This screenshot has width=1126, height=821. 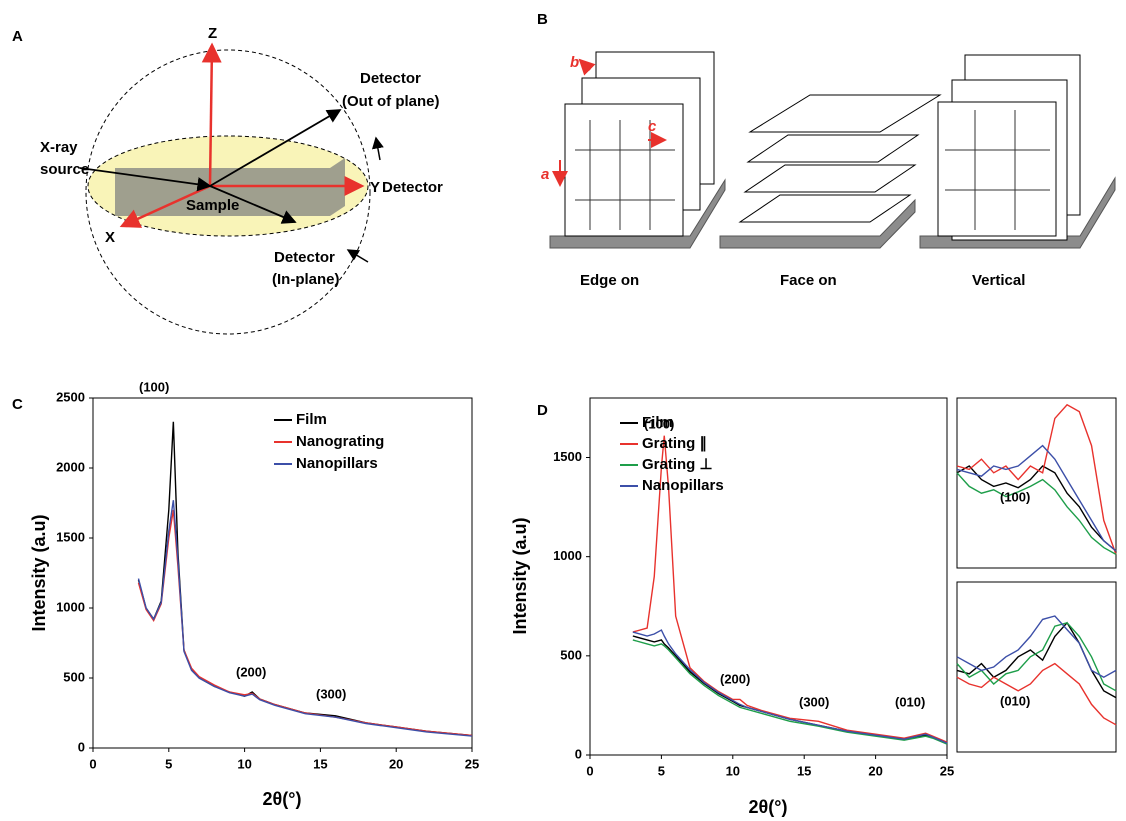 What do you see at coordinates (677, 464) in the screenshot?
I see `legend-label: Grating ⊥` at bounding box center [677, 464].